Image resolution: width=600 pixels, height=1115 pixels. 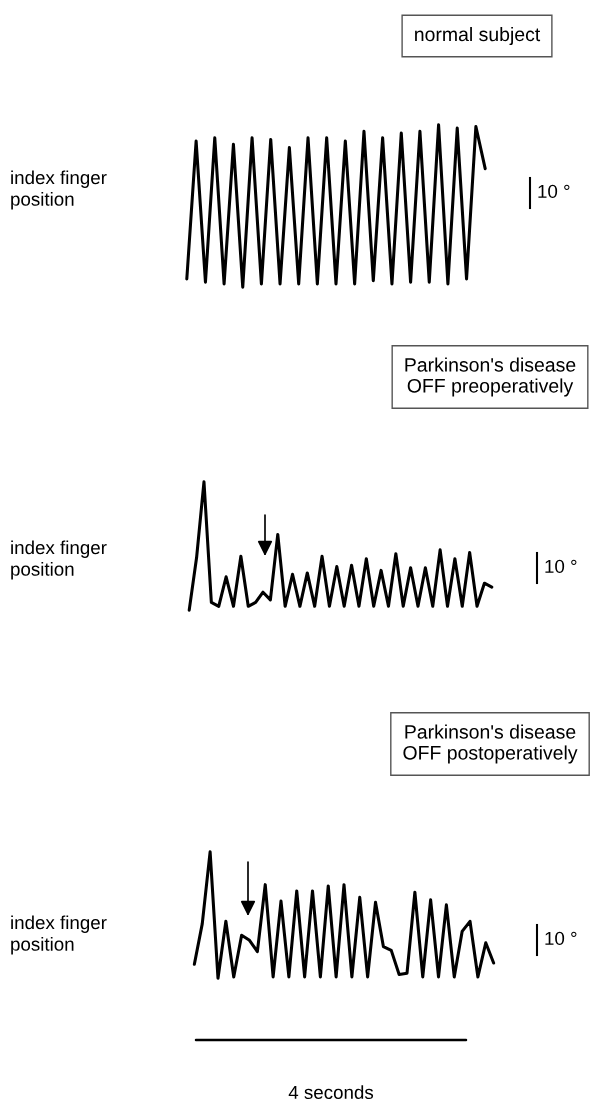 What do you see at coordinates (490, 744) in the screenshot?
I see `chart-title: Parkinson's disease OFF postoperatively` at bounding box center [490, 744].